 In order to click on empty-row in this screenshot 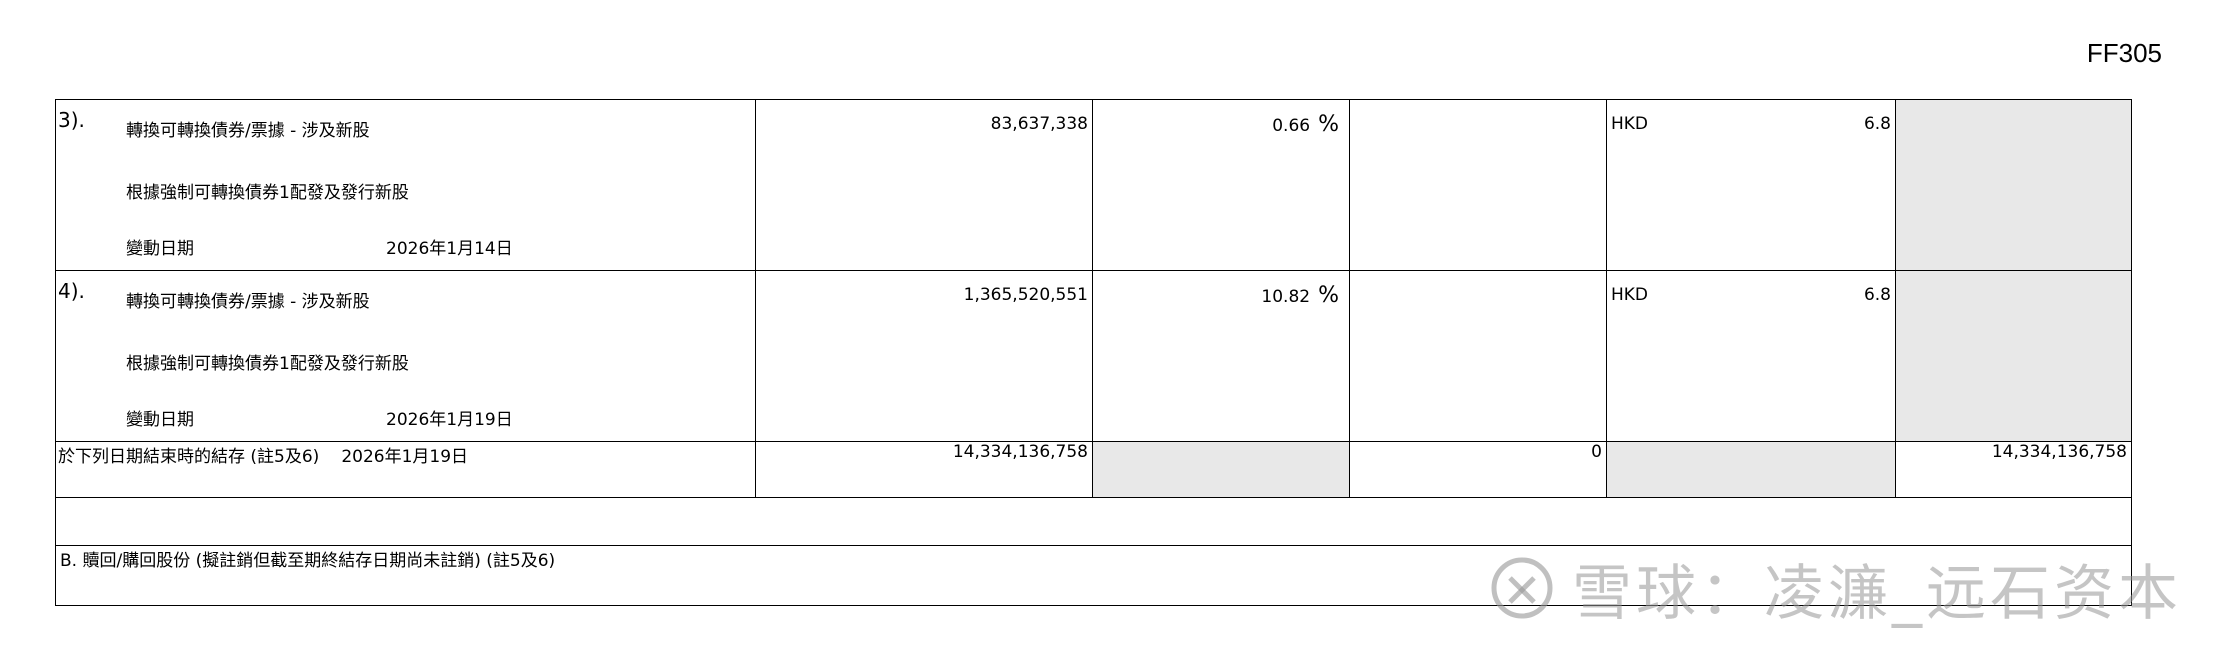, I will do `click(1093, 521)`.